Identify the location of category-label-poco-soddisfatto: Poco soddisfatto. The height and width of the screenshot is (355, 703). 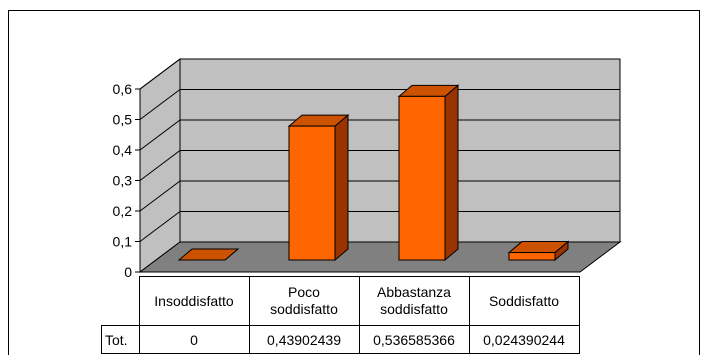
(304, 301).